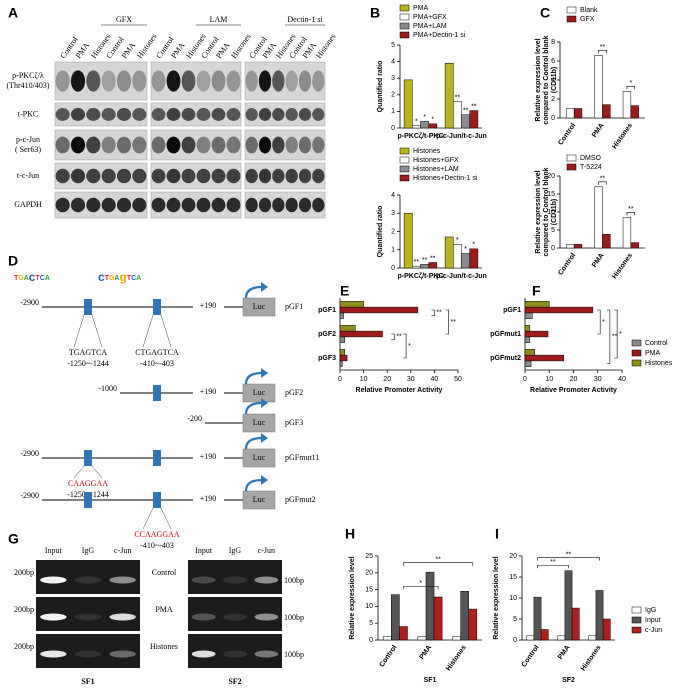 The width and height of the screenshot is (678, 689). Describe the element at coordinates (591, 158) in the screenshot. I see `legend-label: DMSO` at that location.